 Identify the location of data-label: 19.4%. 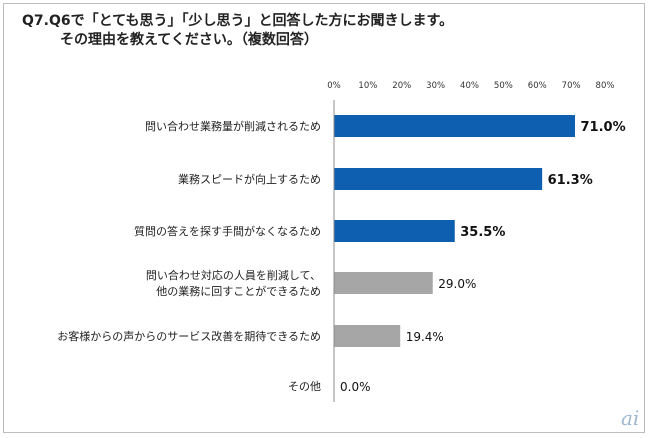
(425, 337).